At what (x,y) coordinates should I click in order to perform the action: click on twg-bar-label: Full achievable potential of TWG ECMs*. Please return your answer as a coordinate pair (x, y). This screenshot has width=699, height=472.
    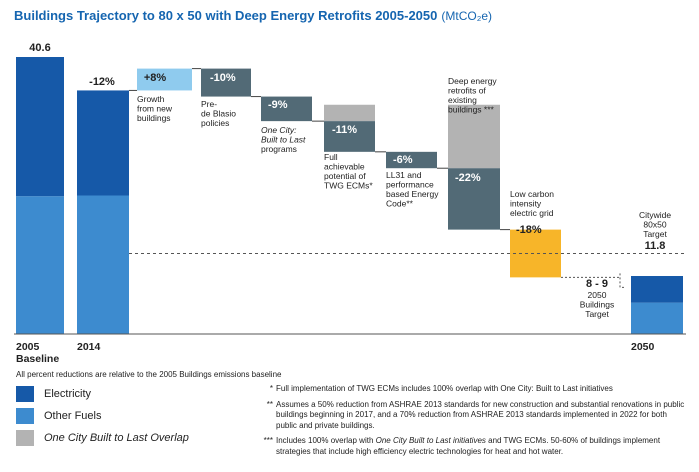
    Looking at the image, I should click on (348, 171).